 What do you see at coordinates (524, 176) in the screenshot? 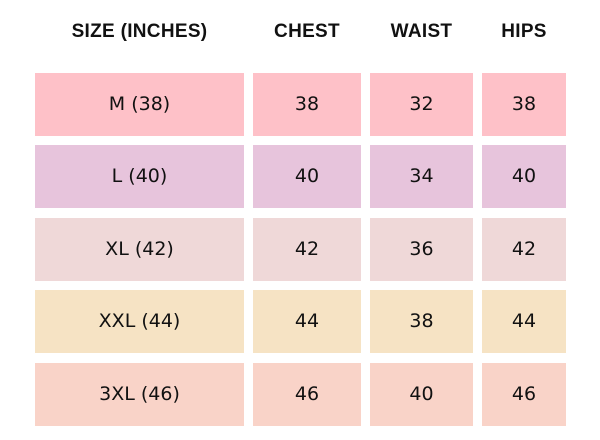
I see `cell-hips: 40` at bounding box center [524, 176].